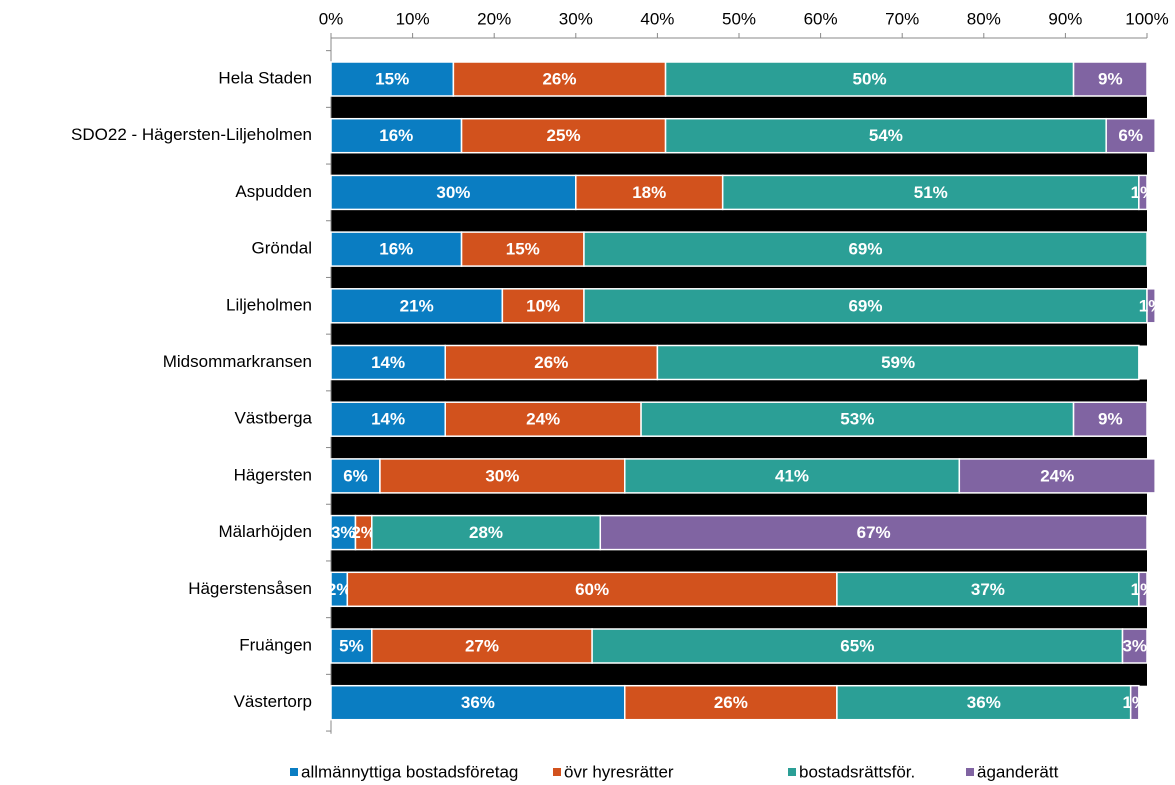  Describe the element at coordinates (273, 701) in the screenshot. I see `category-label: Västertorp` at that location.